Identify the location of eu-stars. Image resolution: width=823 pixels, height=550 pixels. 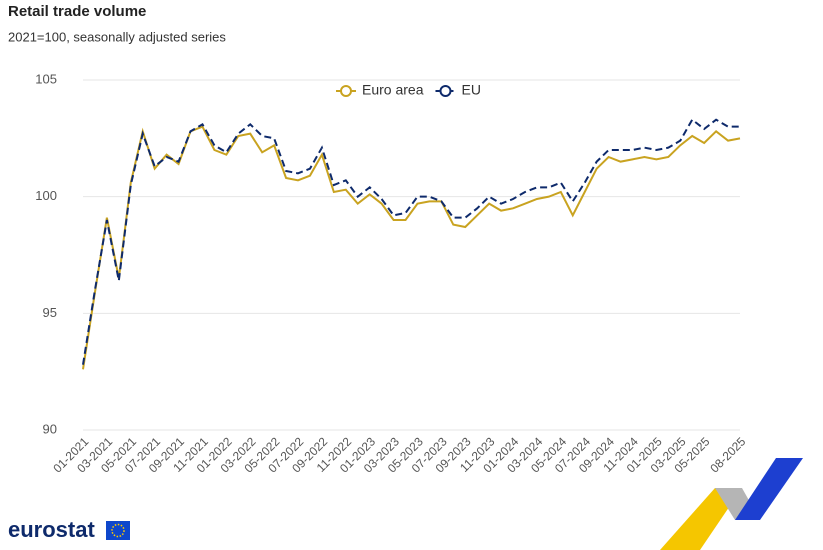
(118, 530).